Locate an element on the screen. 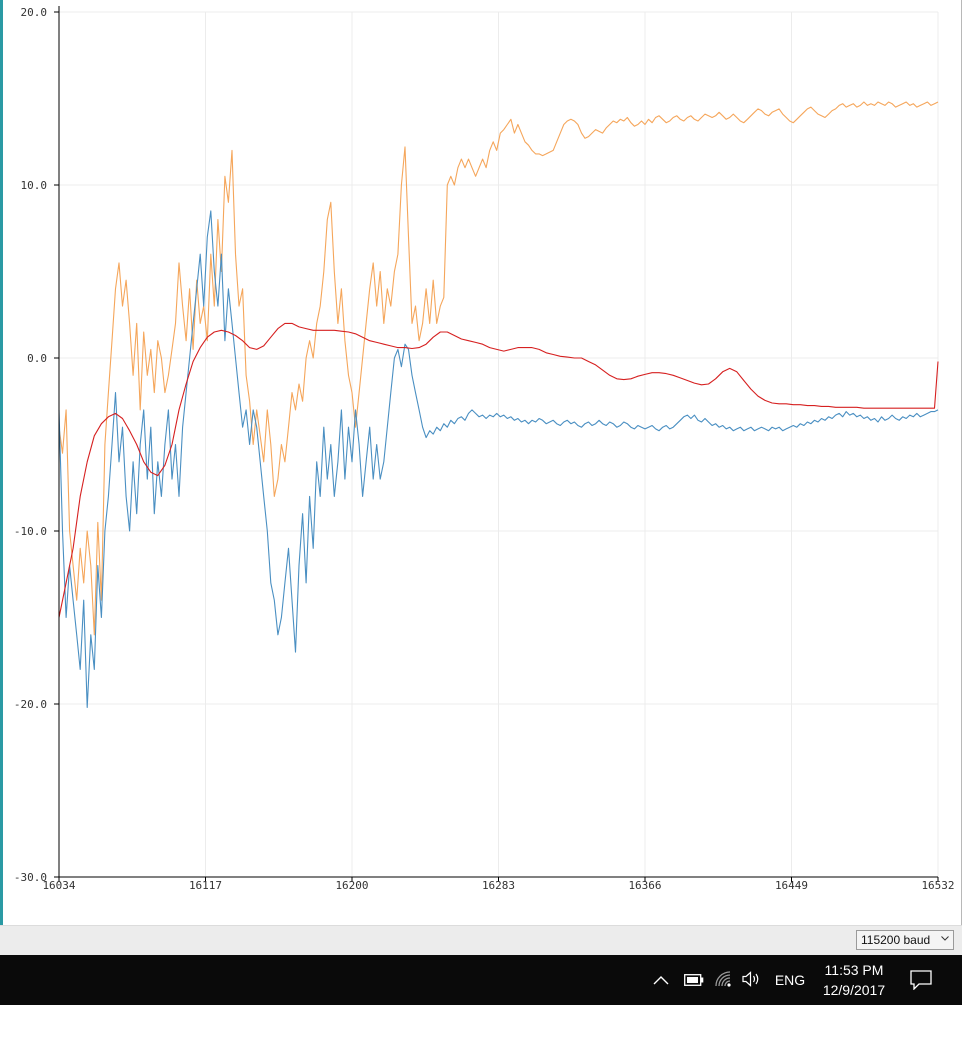 The width and height of the screenshot is (976, 1052). x-tick-label: 16117 is located at coordinates (205, 885).